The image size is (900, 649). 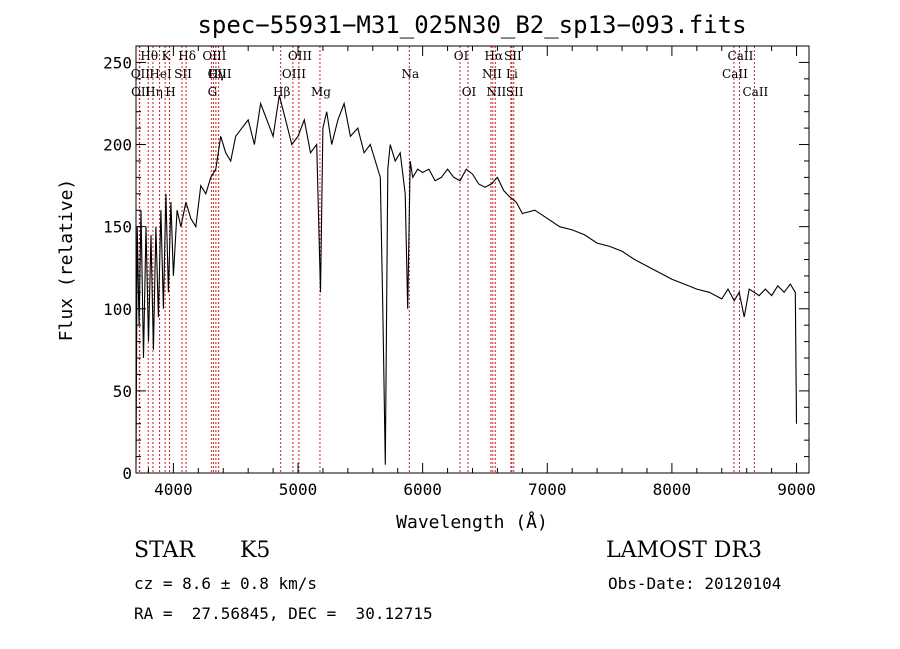 I want to click on chart-title: spec−55931−M31_025N30_B2_sp13−093.fits, so click(x=471, y=25).